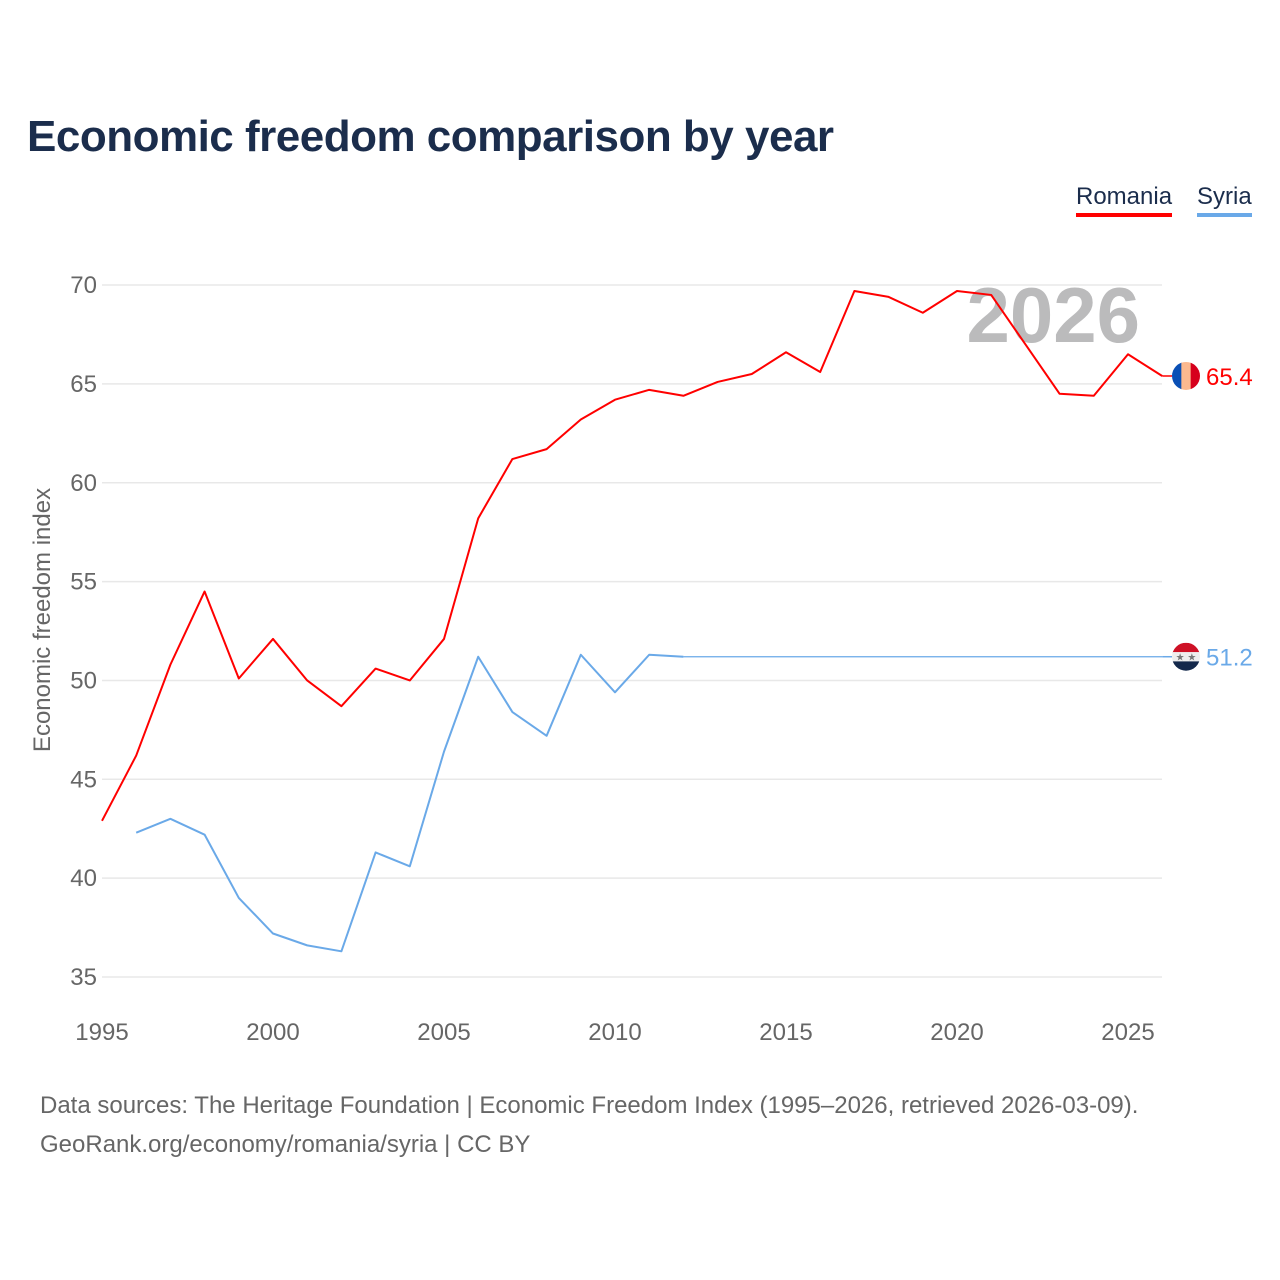 The width and height of the screenshot is (1280, 1280). Describe the element at coordinates (83, 779) in the screenshot. I see `y-tick-label: 45` at that location.